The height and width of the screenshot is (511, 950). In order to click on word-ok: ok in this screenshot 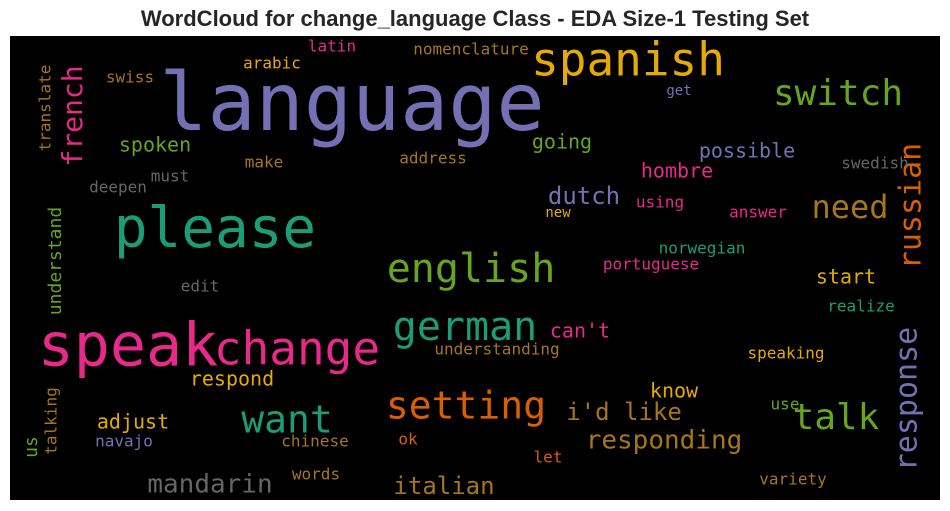, I will do `click(408, 439)`.